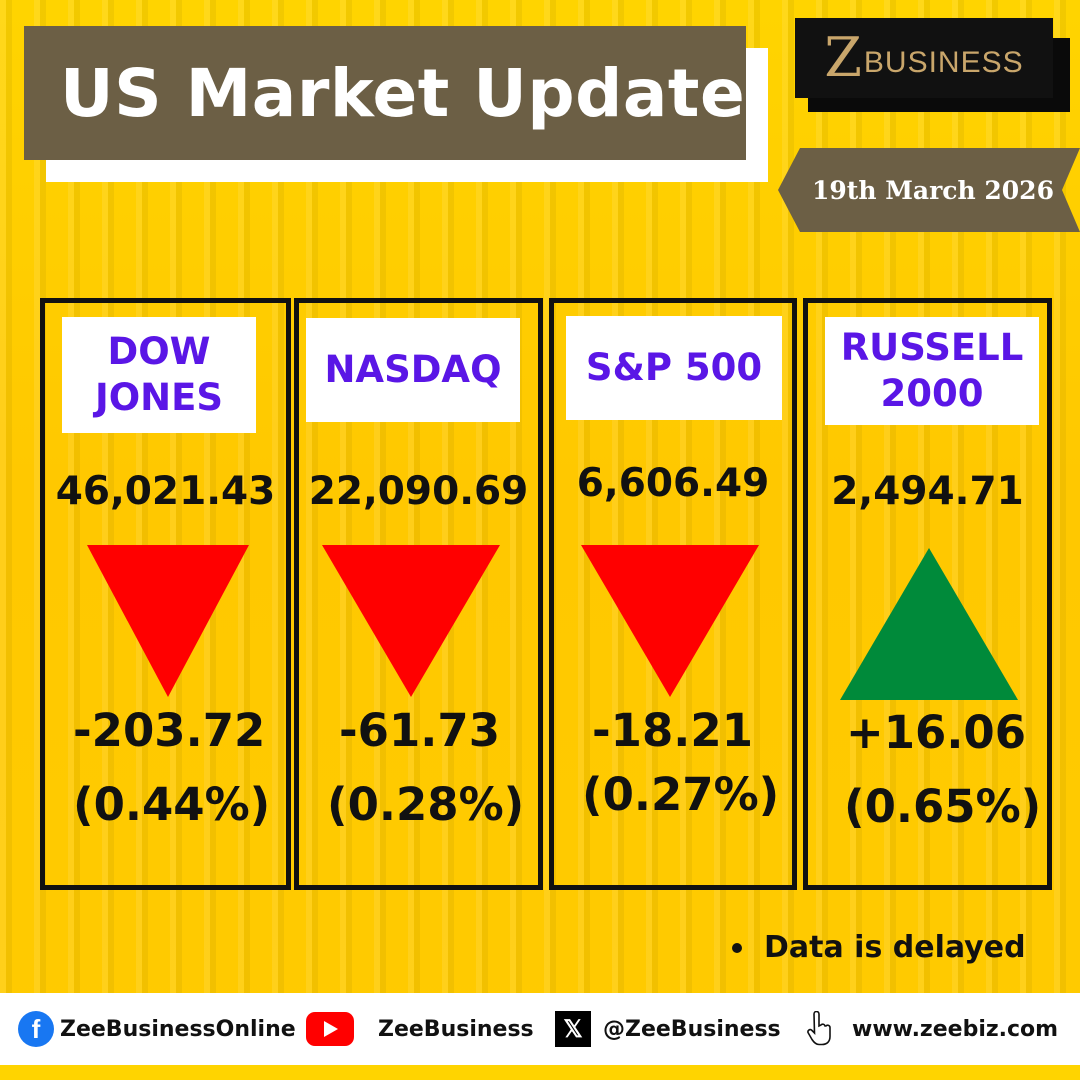 The image size is (1080, 1080). I want to click on facebook-icon: f, so click(36, 1029).